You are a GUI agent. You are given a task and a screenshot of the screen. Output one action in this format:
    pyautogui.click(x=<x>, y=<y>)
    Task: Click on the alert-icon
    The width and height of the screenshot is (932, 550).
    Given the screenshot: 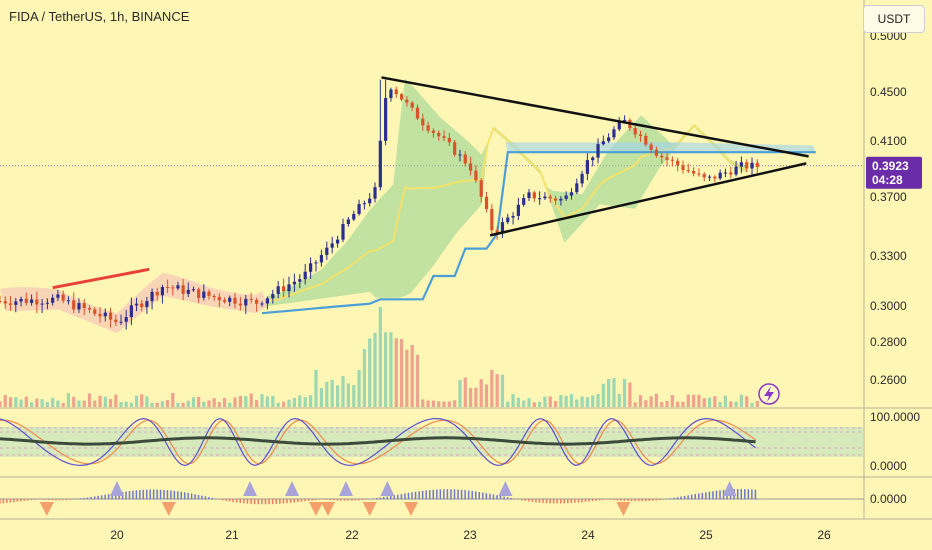 What is the action you would take?
    pyautogui.click(x=769, y=394)
    